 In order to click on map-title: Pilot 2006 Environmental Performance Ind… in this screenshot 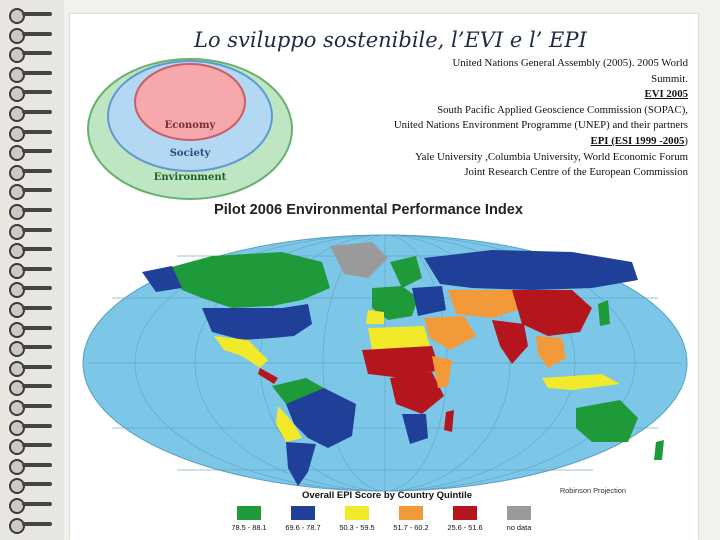, I will do `click(369, 210)`.